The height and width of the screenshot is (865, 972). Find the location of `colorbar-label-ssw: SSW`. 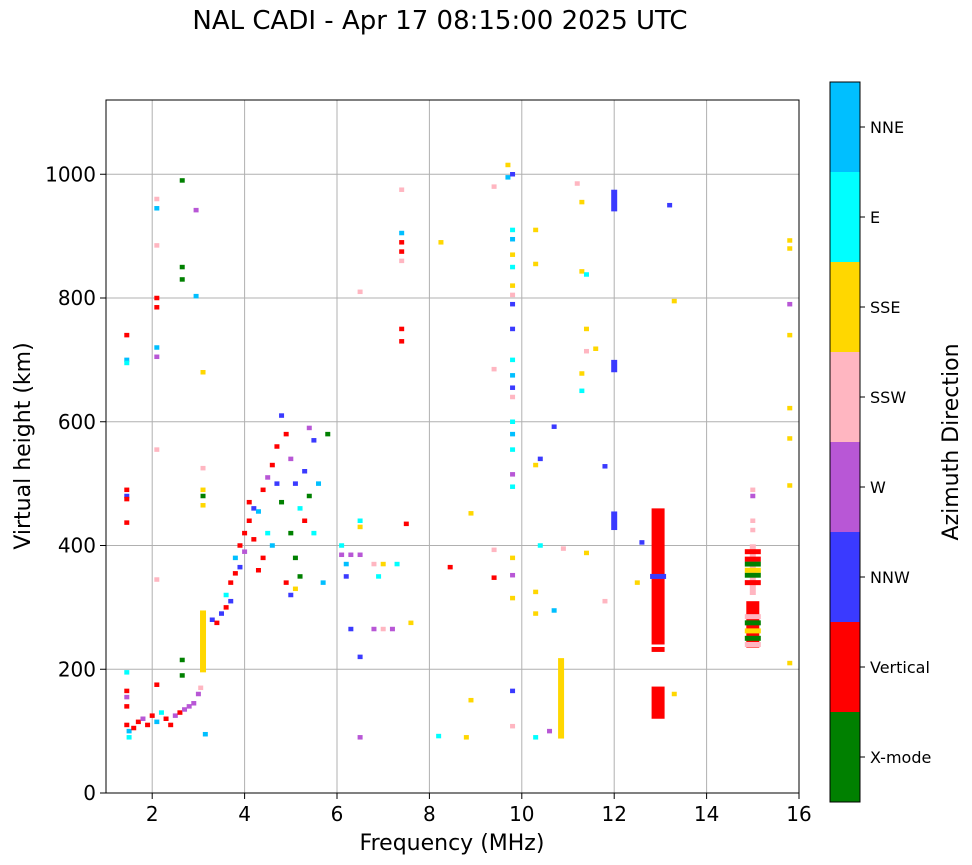

colorbar-label-ssw: SSW is located at coordinates (888, 397).